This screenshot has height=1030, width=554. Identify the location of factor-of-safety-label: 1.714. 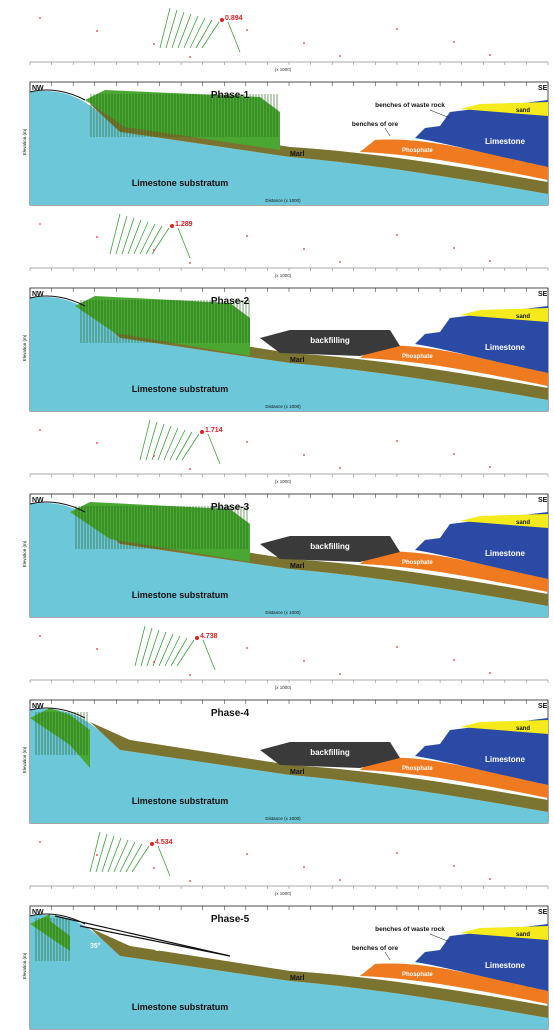
(214, 430).